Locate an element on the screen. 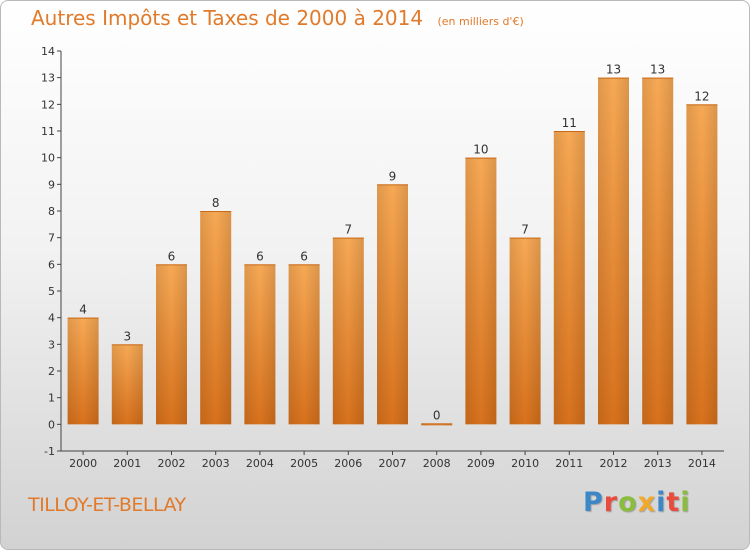 This screenshot has height=550, width=750. x-tick-label-2003: 2003 is located at coordinates (216, 463).